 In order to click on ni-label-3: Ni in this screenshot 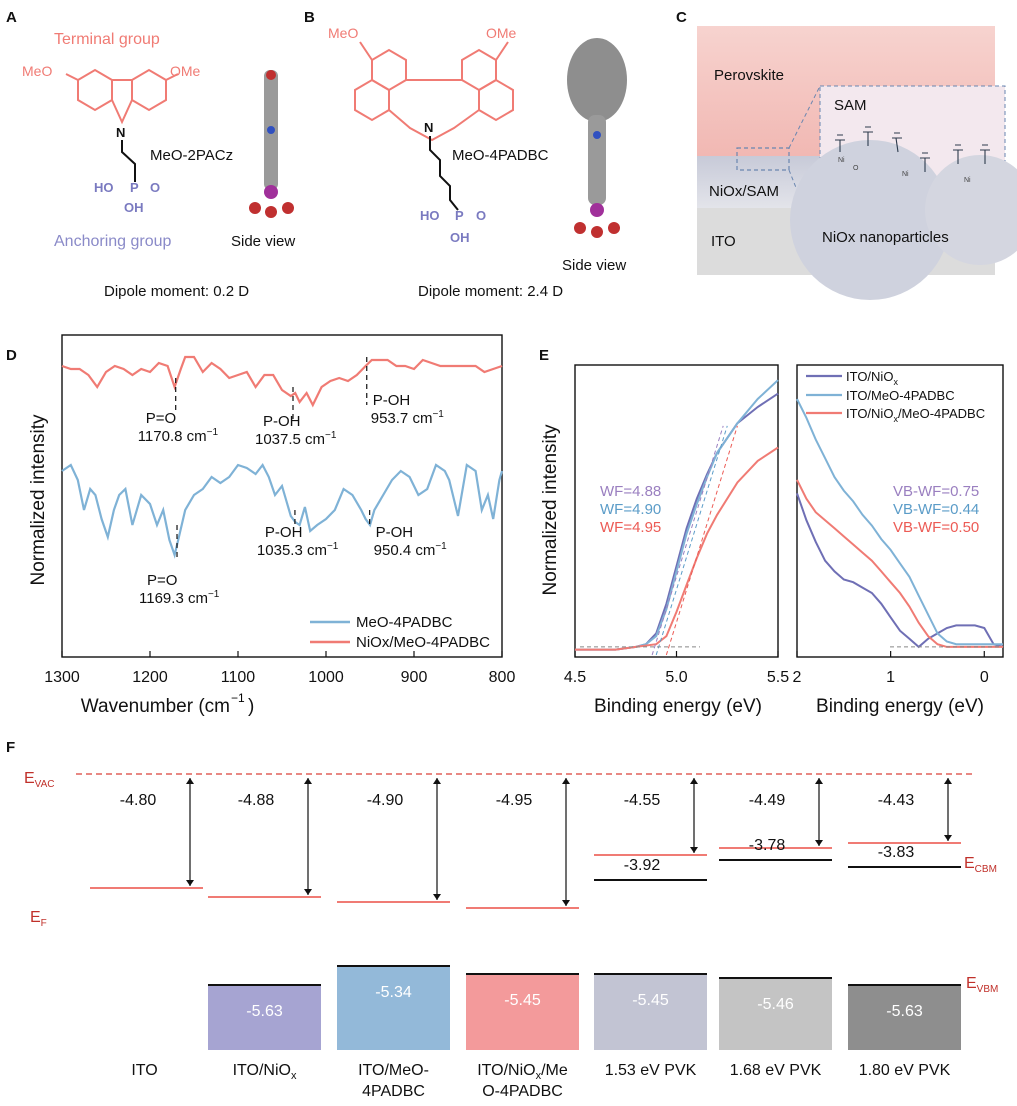, I will do `click(967, 180)`.